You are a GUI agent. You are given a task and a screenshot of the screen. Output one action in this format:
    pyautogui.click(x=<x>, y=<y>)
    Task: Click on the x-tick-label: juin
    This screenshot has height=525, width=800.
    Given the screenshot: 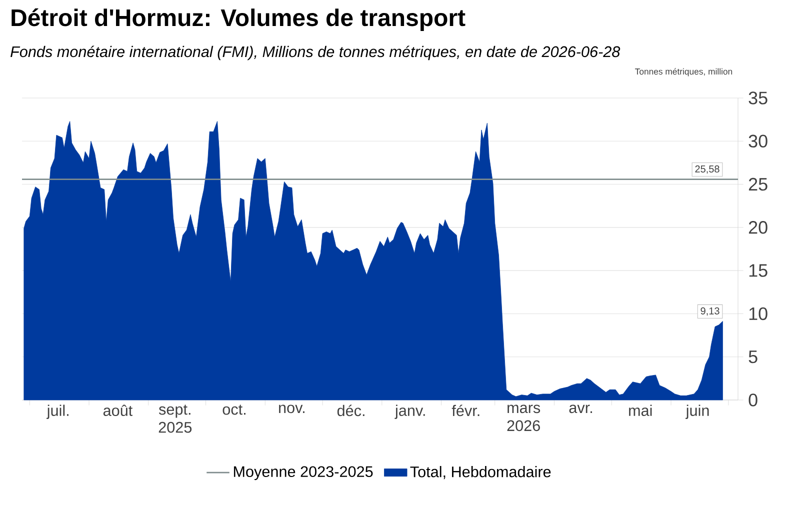 What is the action you would take?
    pyautogui.click(x=697, y=411)
    